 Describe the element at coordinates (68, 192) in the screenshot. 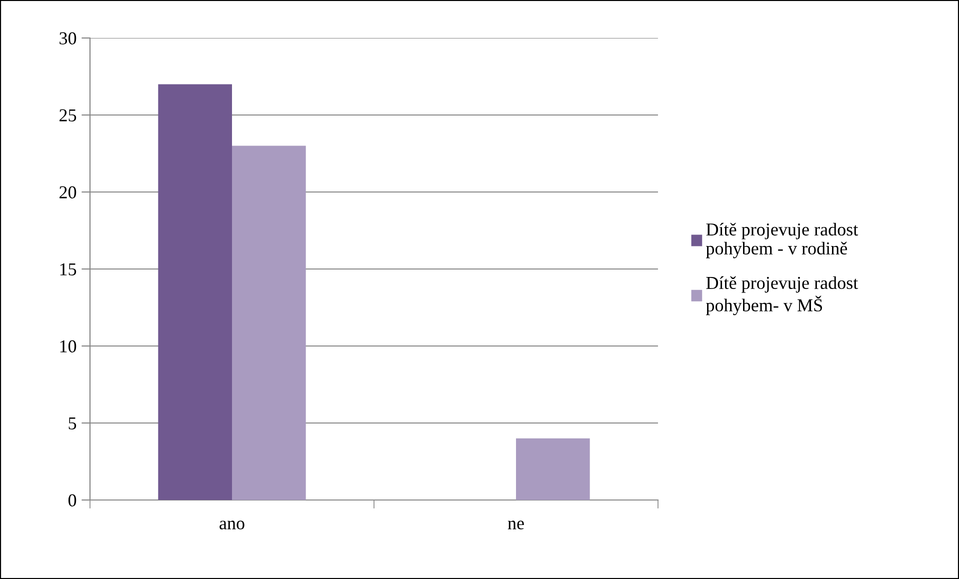

I see `y-tick-label: 20` at that location.